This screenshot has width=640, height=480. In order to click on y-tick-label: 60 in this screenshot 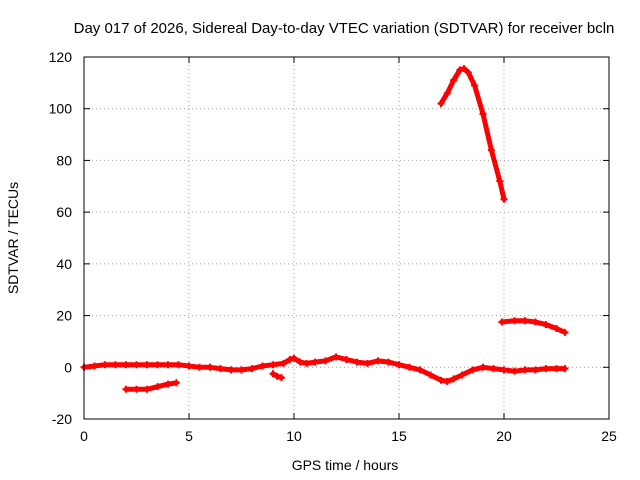, I will do `click(64, 212)`.